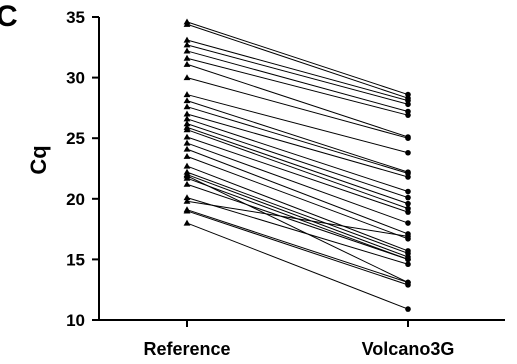 This screenshot has height=364, width=517. Describe the element at coordinates (186, 349) in the screenshot. I see `x-category-label: Reference` at that location.